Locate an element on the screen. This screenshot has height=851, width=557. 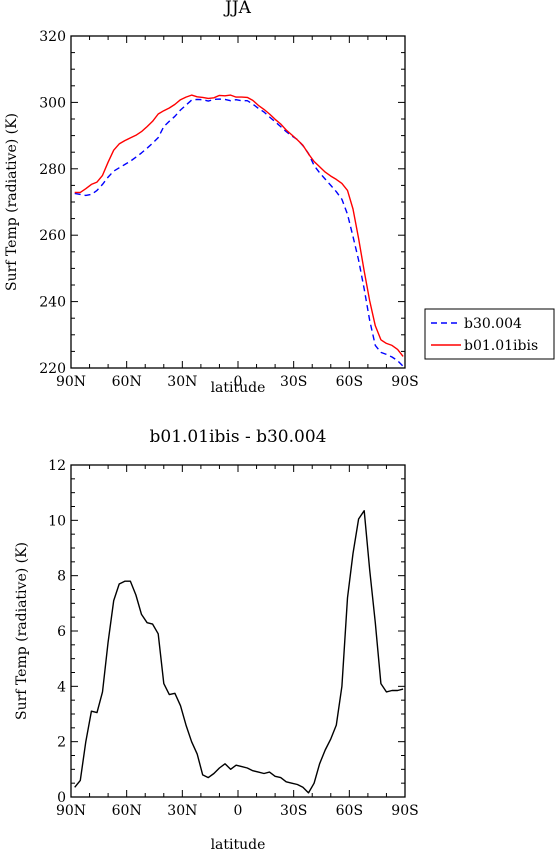
legend-box is located at coordinates (489, 334).